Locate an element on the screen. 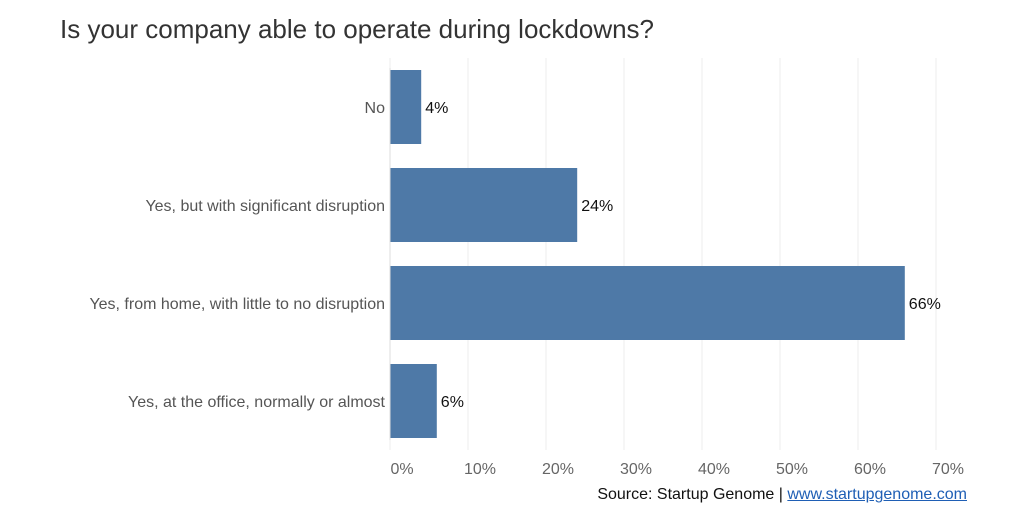 This screenshot has height=527, width=1024. x-tick-label: 50% is located at coordinates (792, 469).